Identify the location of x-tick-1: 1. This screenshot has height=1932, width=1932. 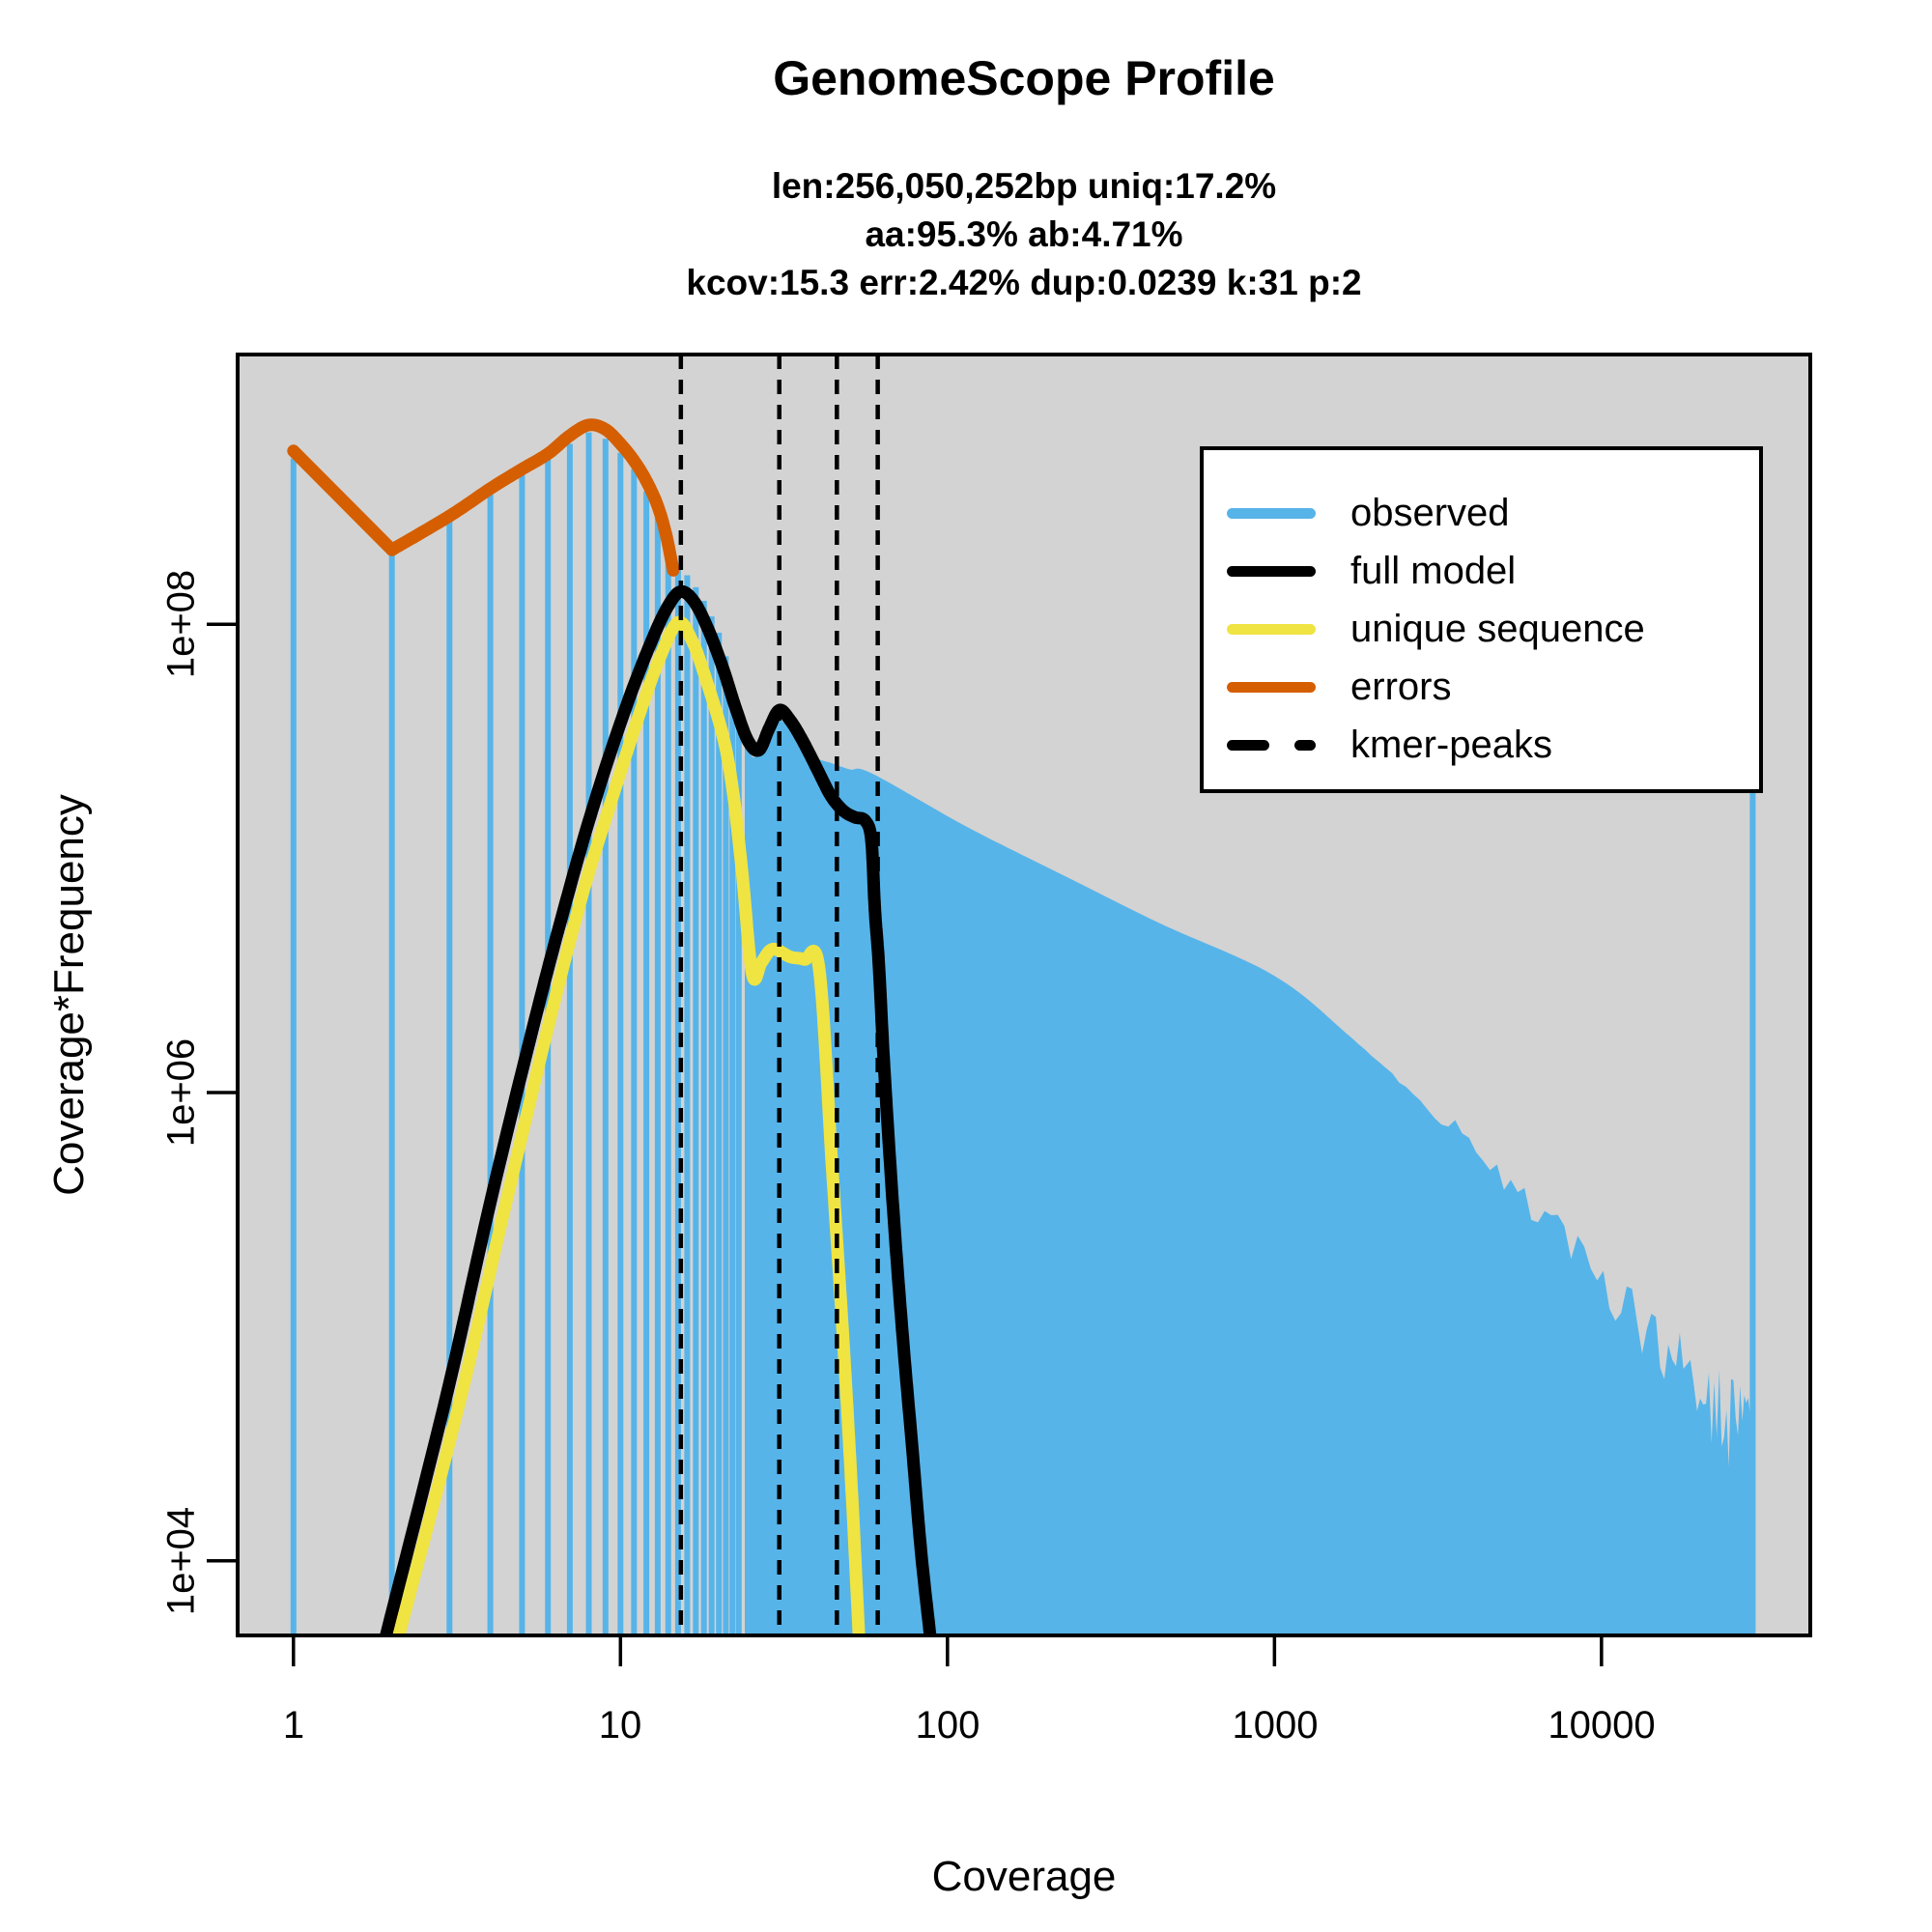
(293, 1725).